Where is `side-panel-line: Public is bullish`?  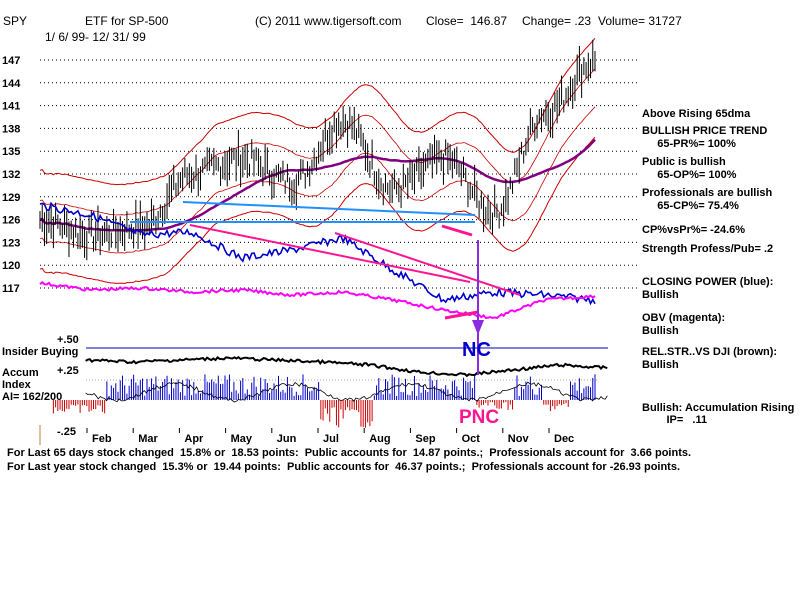 side-panel-line: Public is bullish is located at coordinates (684, 162).